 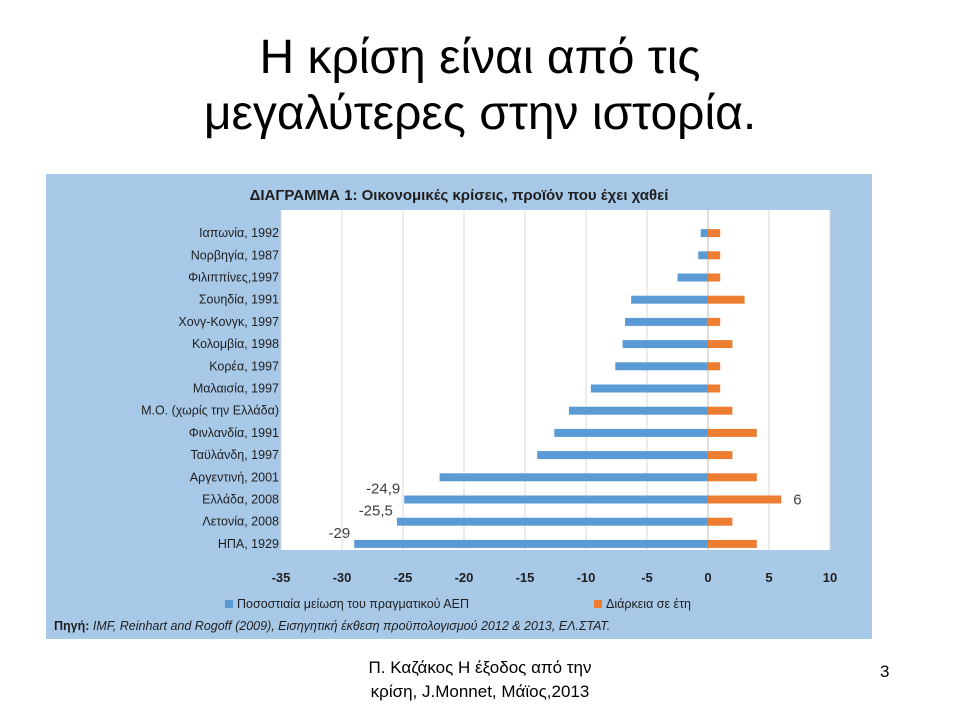 I want to click on slide-title-line-1: Η κρίση είναι από τις, so click(x=480, y=57).